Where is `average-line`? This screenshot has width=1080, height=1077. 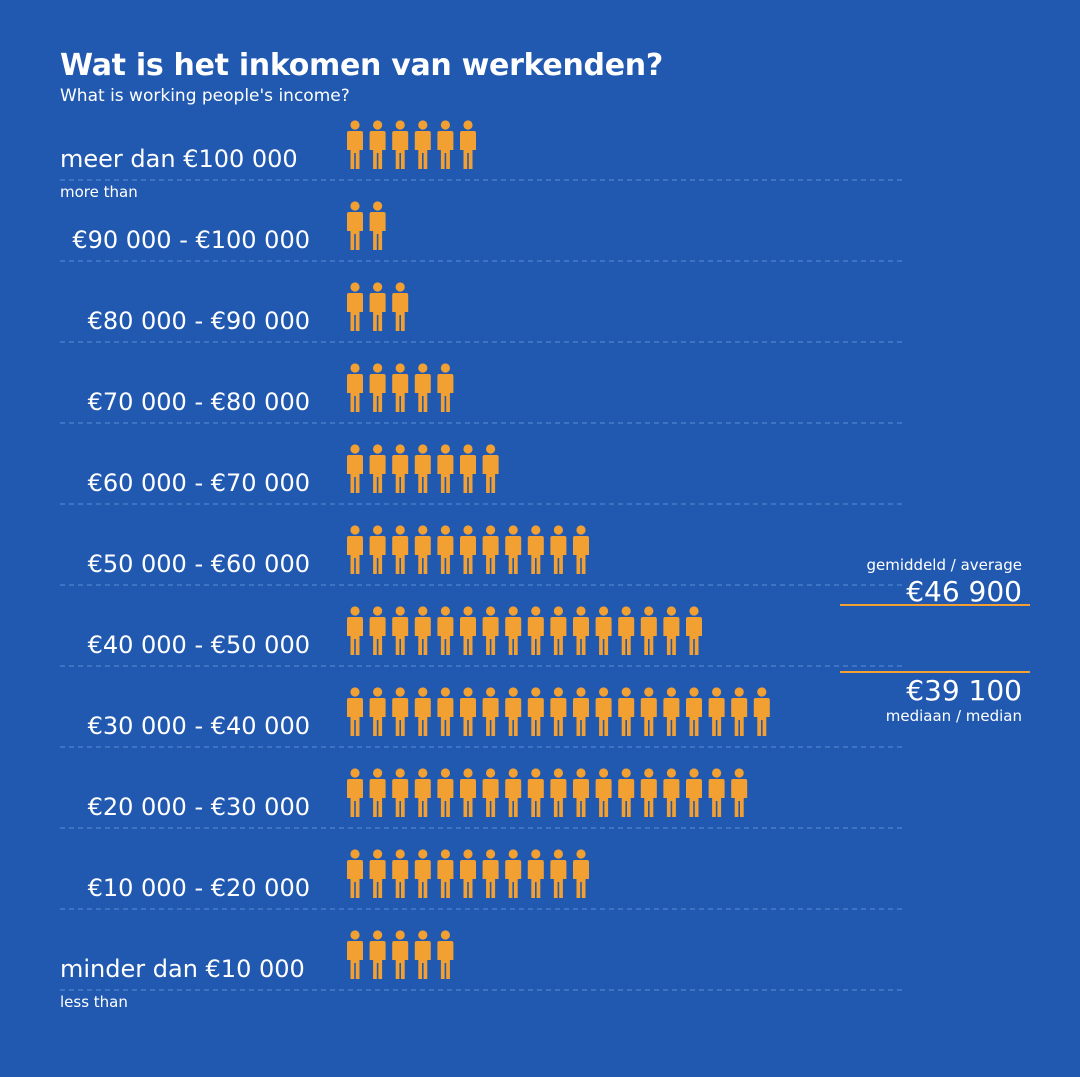 average-line is located at coordinates (935, 605).